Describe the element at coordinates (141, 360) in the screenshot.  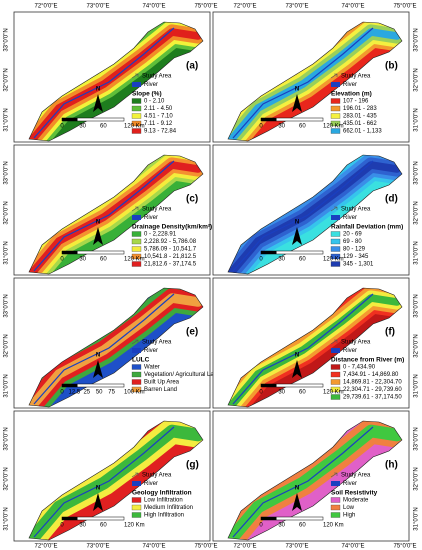
I see `legend-title: LULC` at that location.